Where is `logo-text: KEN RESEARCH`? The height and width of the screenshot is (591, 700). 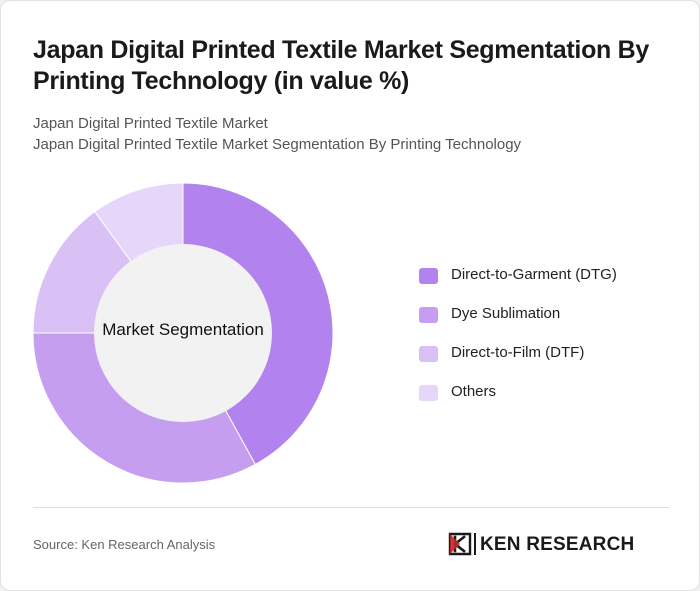 logo-text: KEN RESEARCH is located at coordinates (557, 544).